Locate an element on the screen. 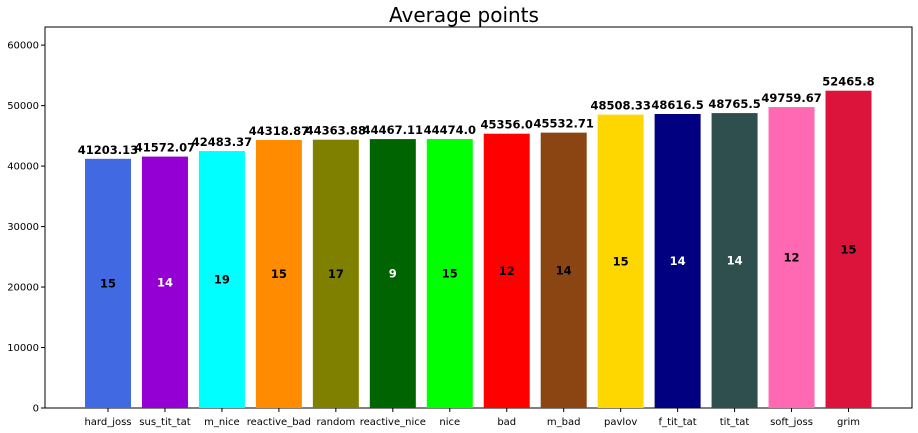 This screenshot has height=433, width=918. x-tick-label: sus_tit_tat is located at coordinates (164, 422).